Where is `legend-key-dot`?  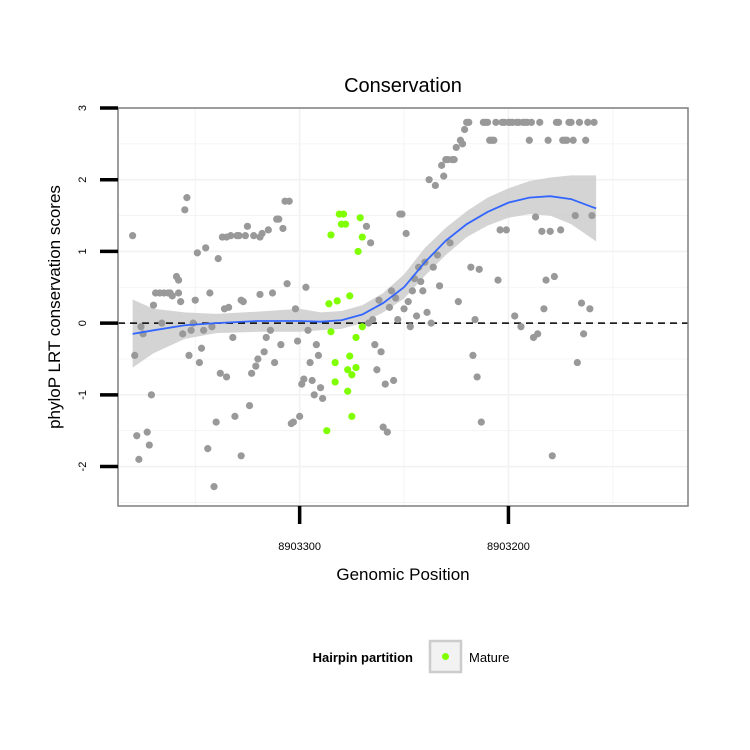
legend-key-dot is located at coordinates (445, 656).